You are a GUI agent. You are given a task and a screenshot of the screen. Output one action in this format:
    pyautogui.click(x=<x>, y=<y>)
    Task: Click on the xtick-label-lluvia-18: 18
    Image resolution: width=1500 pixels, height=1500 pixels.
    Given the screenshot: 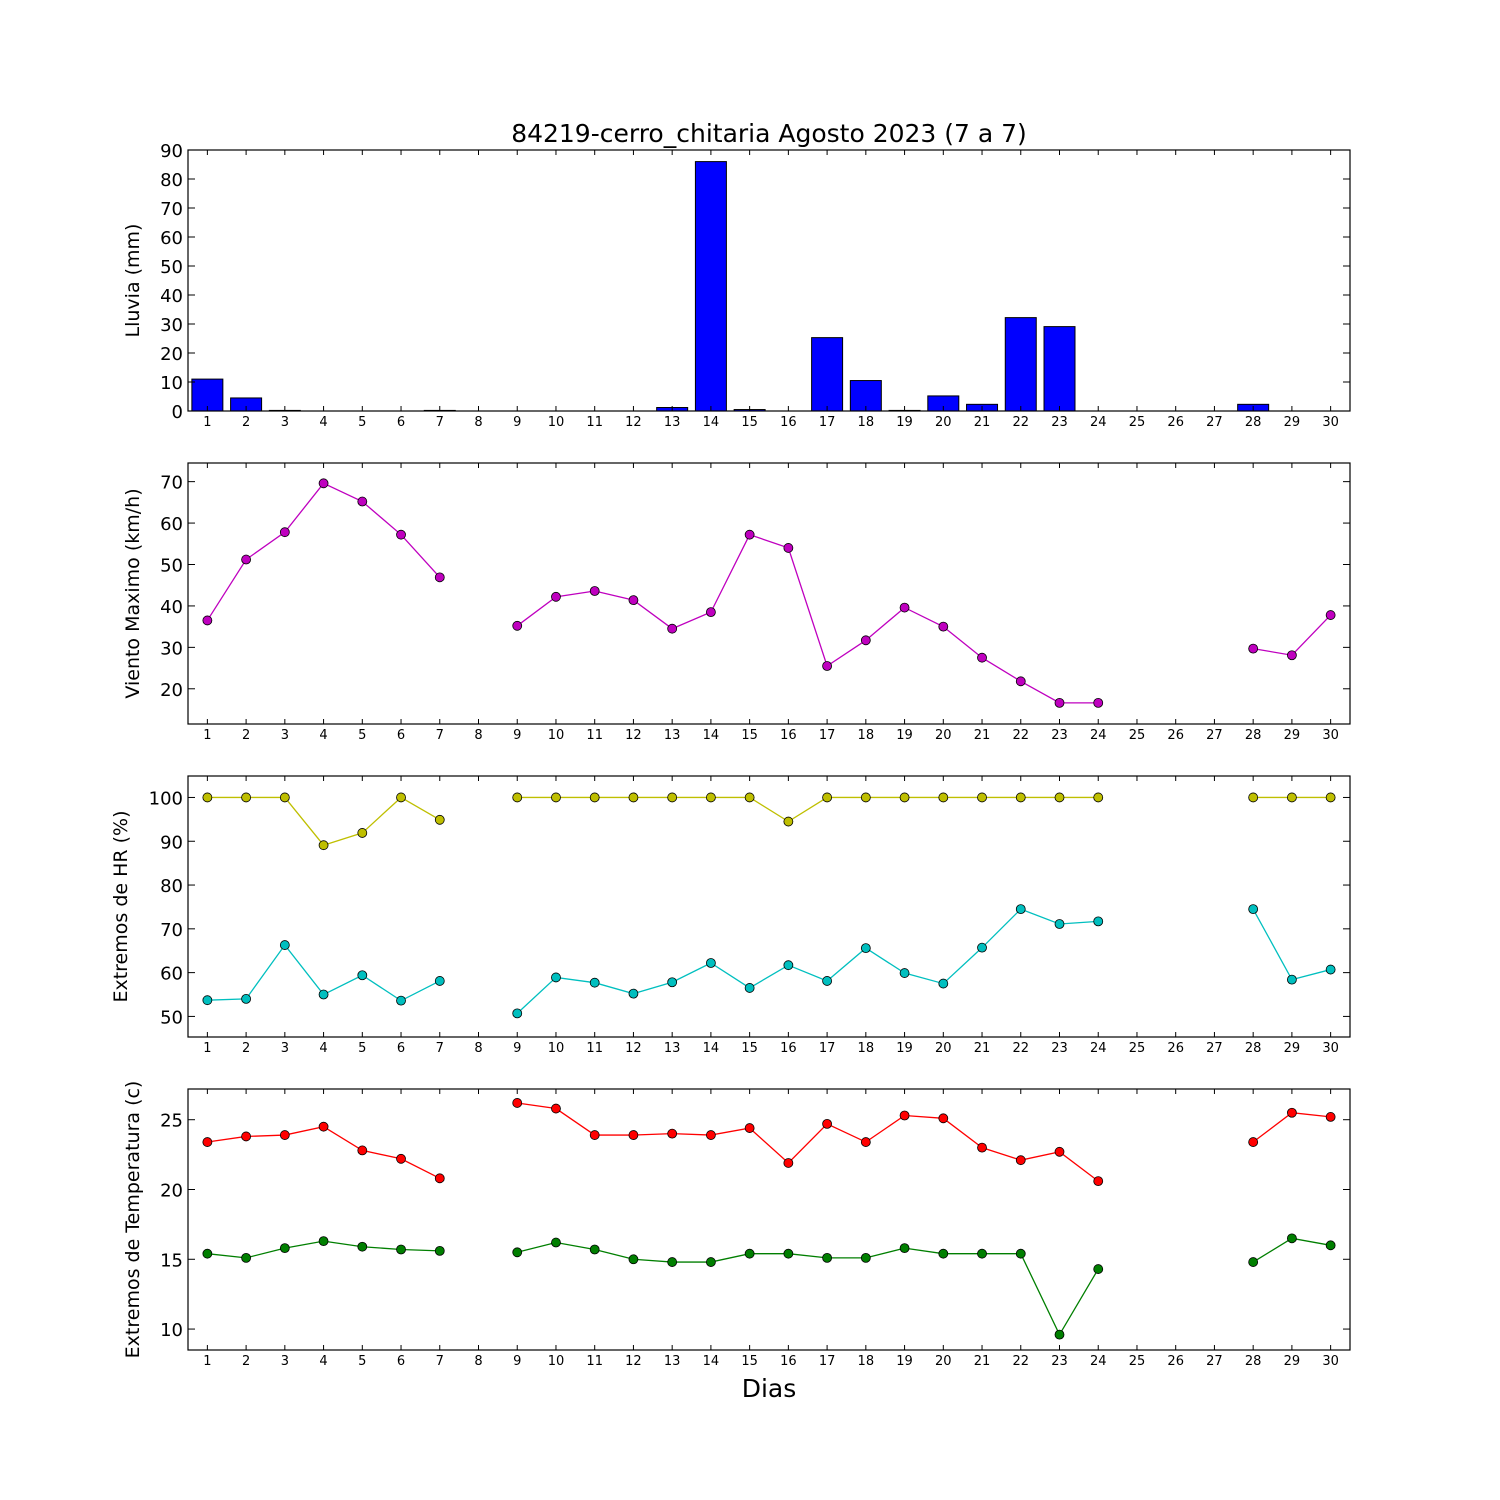 What is the action you would take?
    pyautogui.click(x=866, y=422)
    